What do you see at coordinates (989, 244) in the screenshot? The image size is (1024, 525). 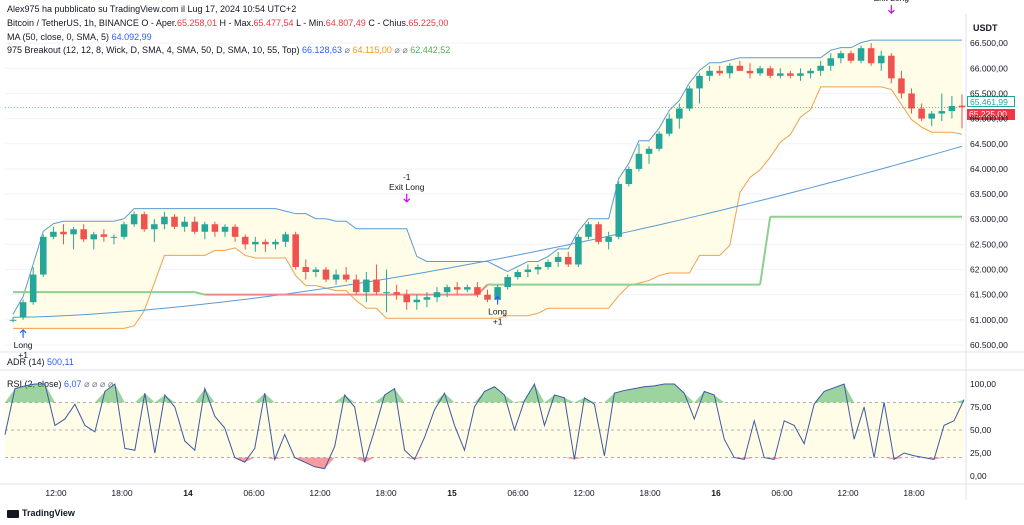 I see `y-tick-label: 62.500,00` at bounding box center [989, 244].